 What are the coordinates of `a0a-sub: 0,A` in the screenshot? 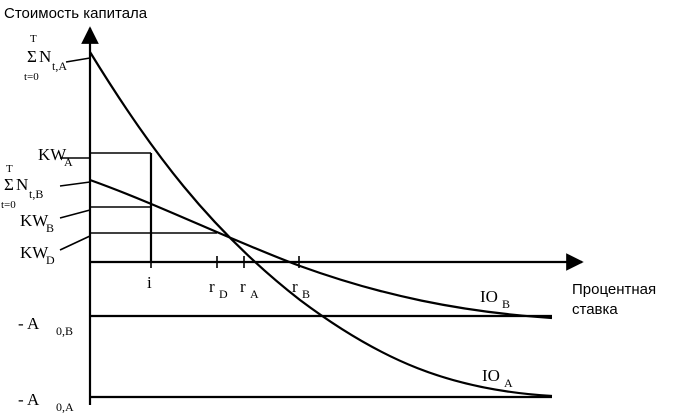 It's located at (65, 407).